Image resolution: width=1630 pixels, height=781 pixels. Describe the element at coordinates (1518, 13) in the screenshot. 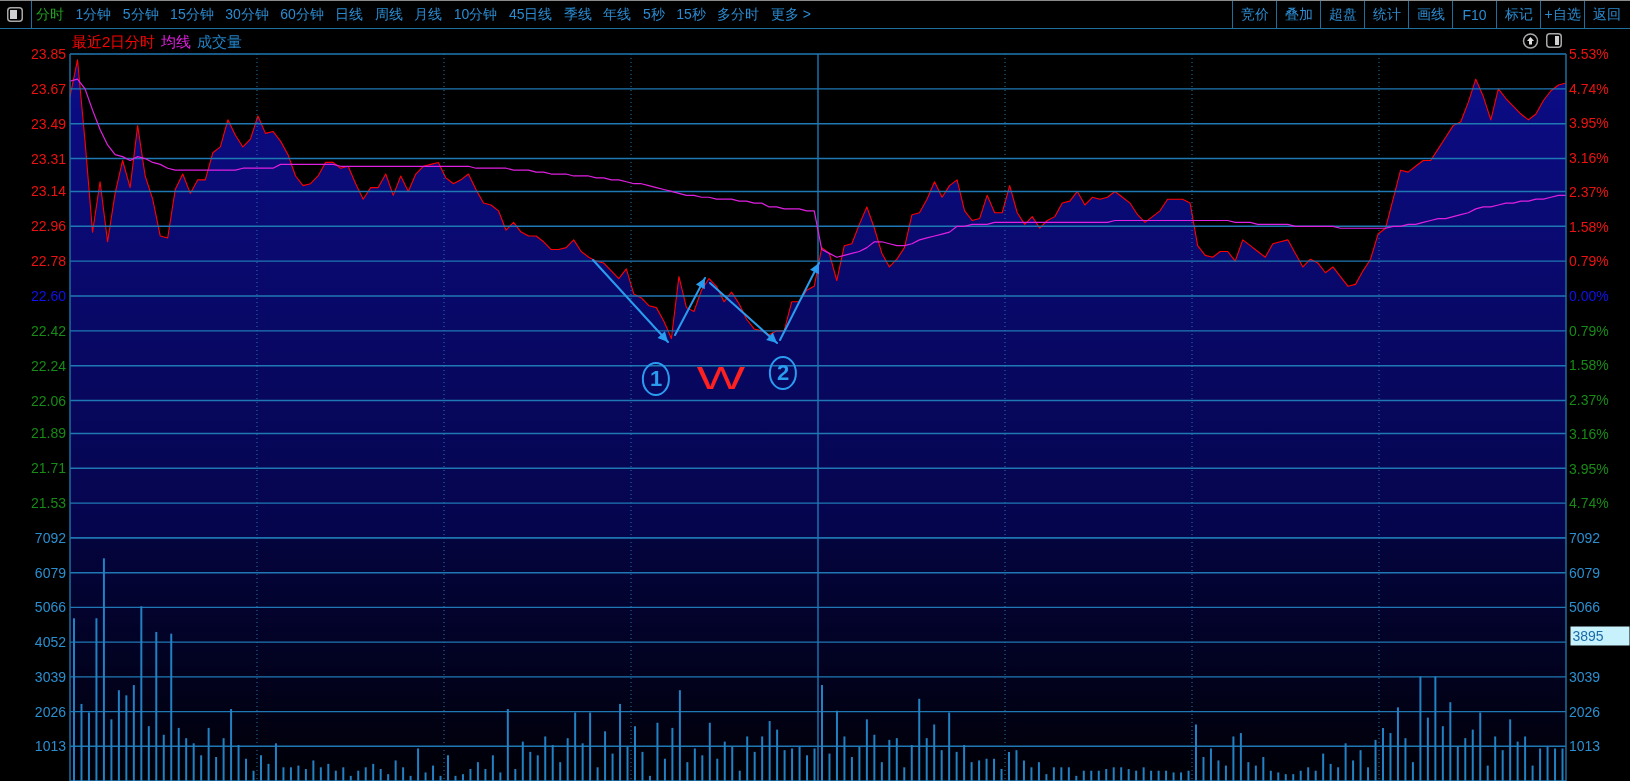

I see `text: 标记` at that location.